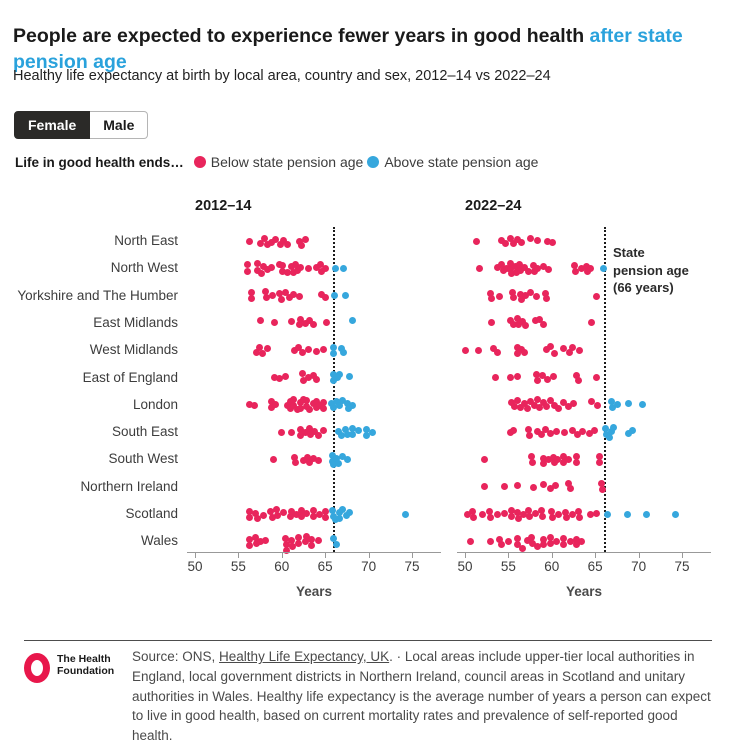  What do you see at coordinates (314, 552) in the screenshot?
I see `x-axis` at bounding box center [314, 552].